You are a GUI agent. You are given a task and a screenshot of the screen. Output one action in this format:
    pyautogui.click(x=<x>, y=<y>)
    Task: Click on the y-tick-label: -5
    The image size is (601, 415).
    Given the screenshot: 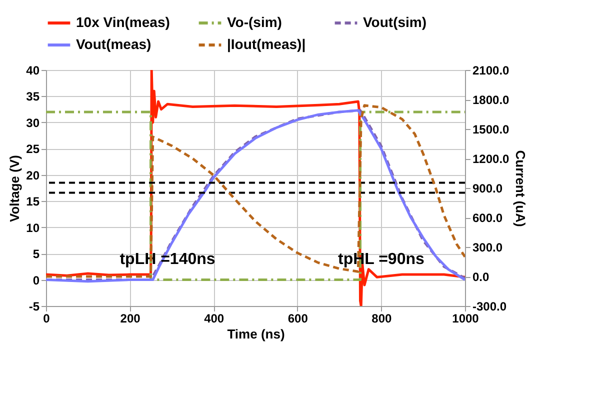 What is the action you would take?
    pyautogui.click(x=34, y=307)
    